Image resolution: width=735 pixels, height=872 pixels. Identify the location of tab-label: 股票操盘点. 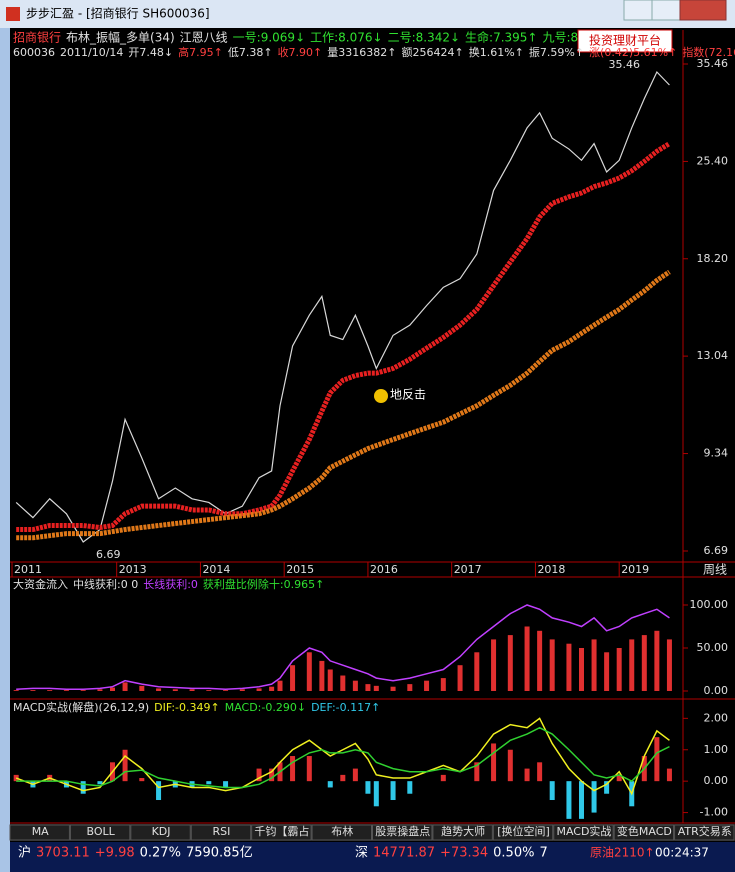
(402, 831).